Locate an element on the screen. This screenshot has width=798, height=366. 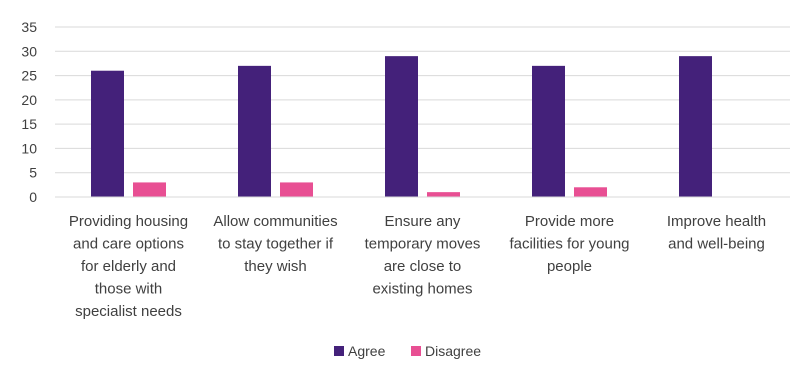
x-tick-label-line: Ensure any is located at coordinates (423, 221).